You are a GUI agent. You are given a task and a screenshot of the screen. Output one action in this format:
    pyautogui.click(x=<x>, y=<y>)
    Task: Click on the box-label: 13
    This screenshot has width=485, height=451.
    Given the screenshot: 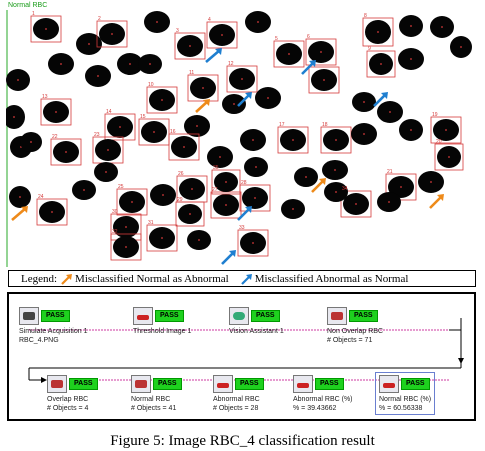 What is the action you would take?
    pyautogui.click(x=45, y=97)
    